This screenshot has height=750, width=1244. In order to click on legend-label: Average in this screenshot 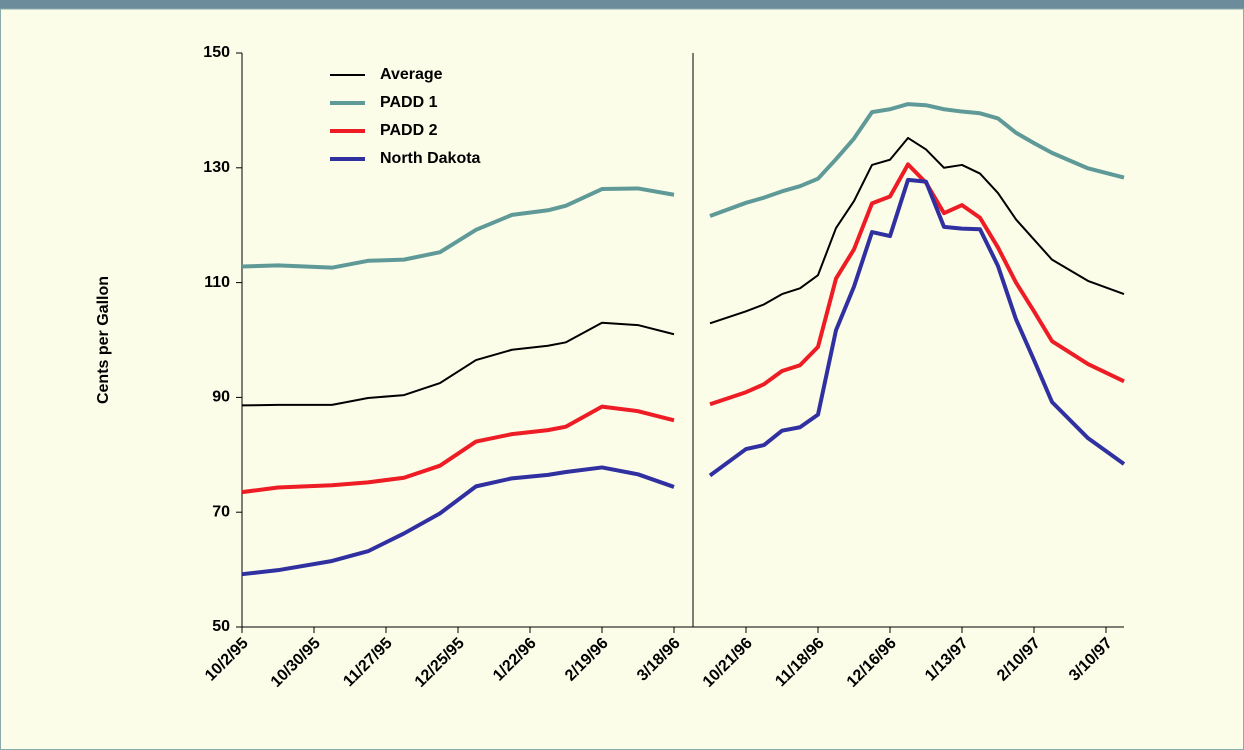, I will do `click(411, 74)`.